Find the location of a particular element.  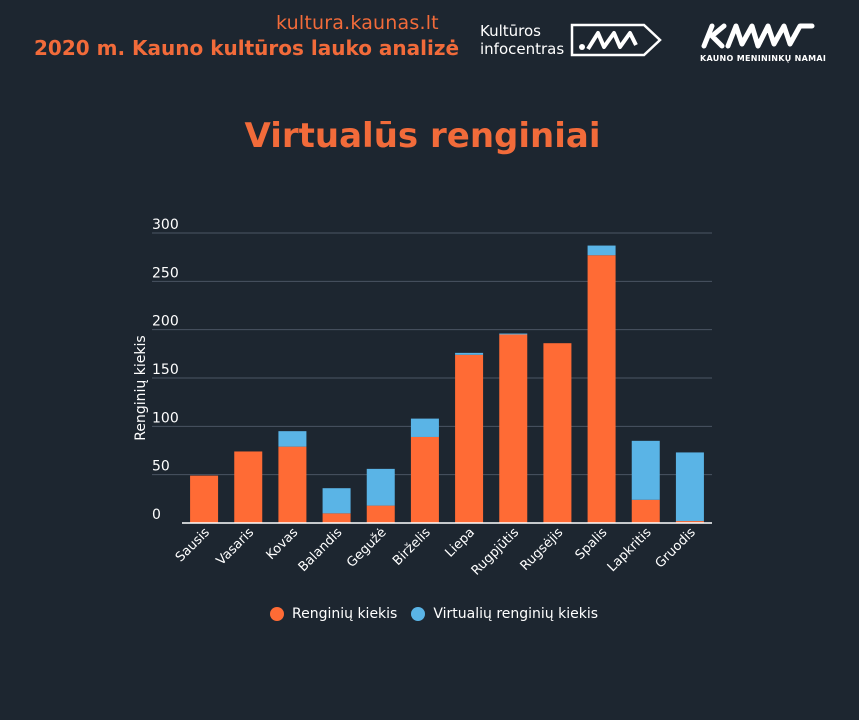

legend-label-virtual: Virtualių renginių kiekis is located at coordinates (516, 614).